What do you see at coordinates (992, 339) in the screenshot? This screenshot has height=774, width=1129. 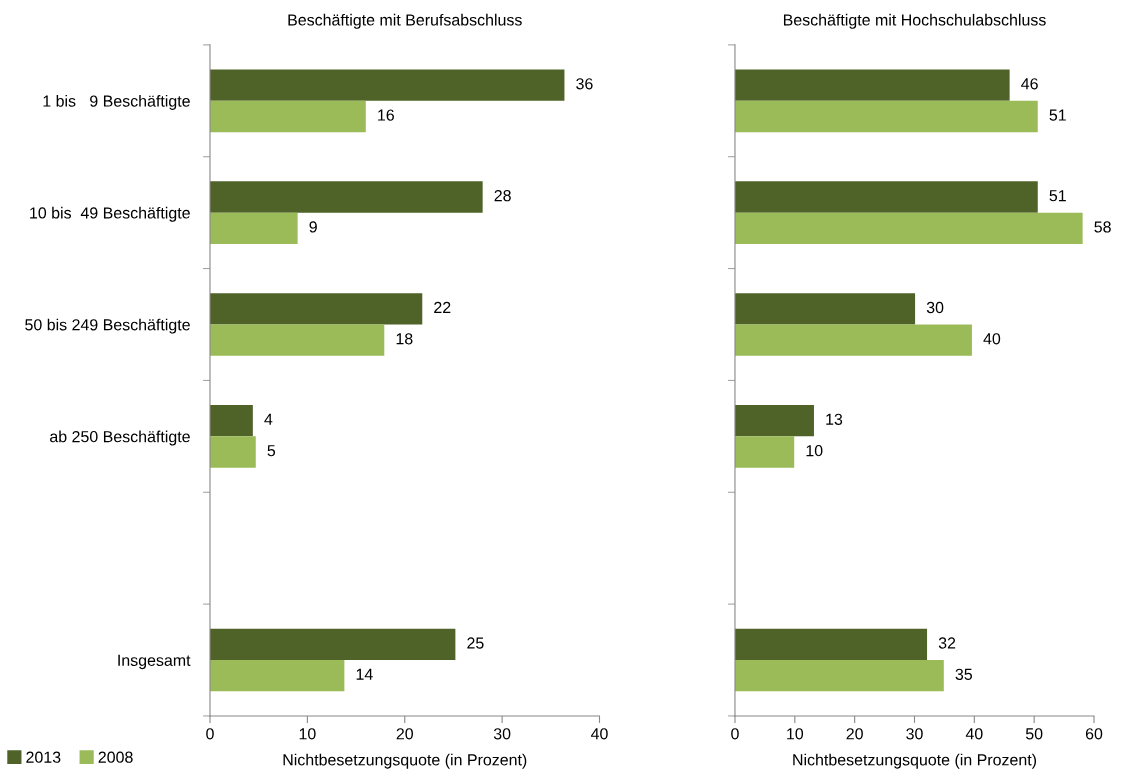 I see `data-label: 40` at bounding box center [992, 339].